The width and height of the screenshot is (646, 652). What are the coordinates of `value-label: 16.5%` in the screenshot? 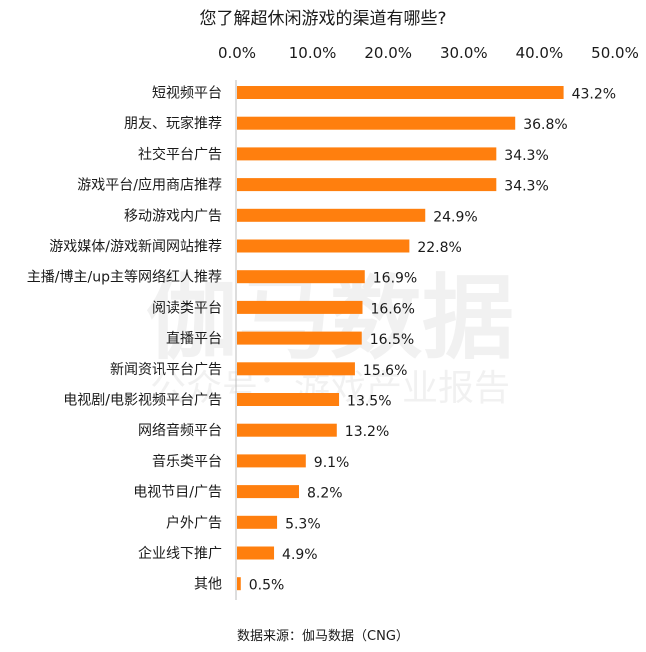 It's located at (392, 340).